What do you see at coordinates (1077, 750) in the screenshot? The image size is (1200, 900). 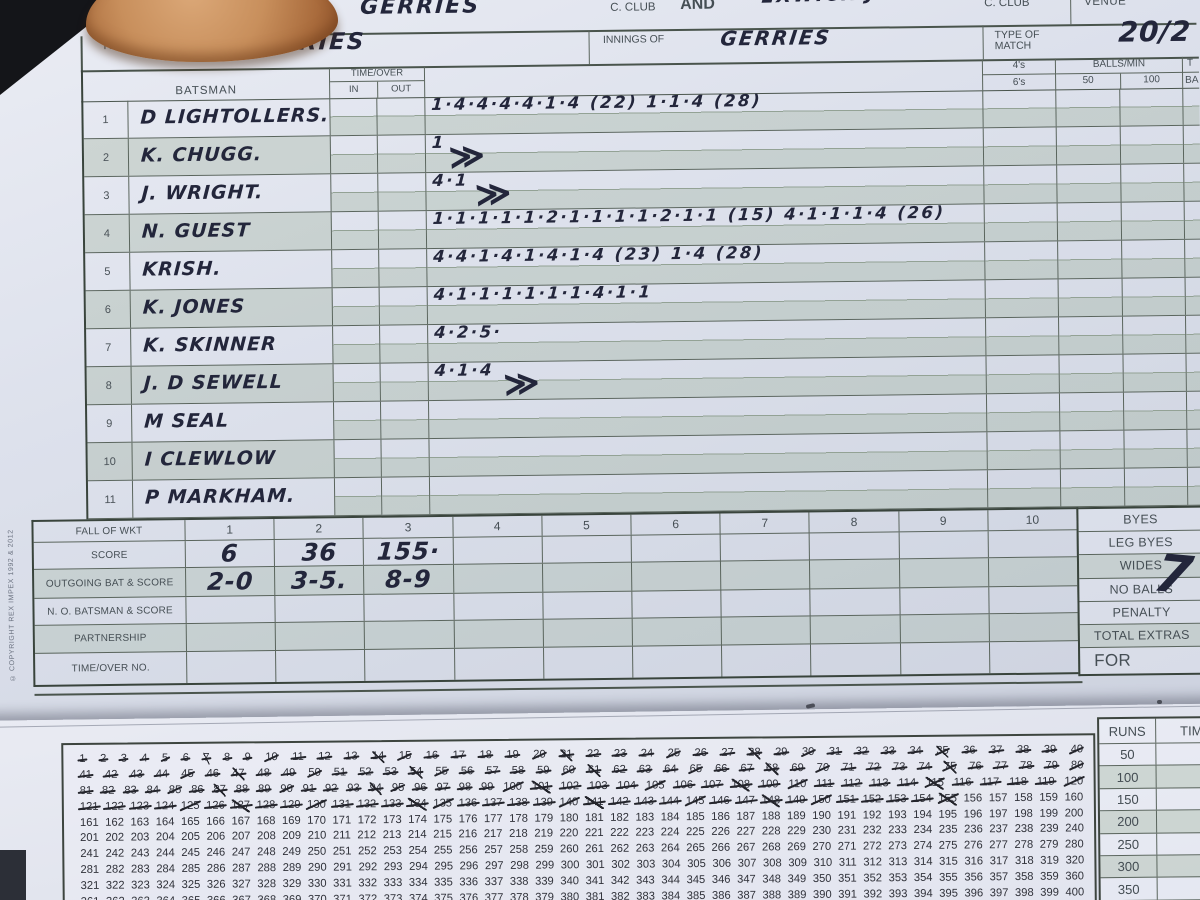 I see `tally-number-struck: 40` at bounding box center [1077, 750].